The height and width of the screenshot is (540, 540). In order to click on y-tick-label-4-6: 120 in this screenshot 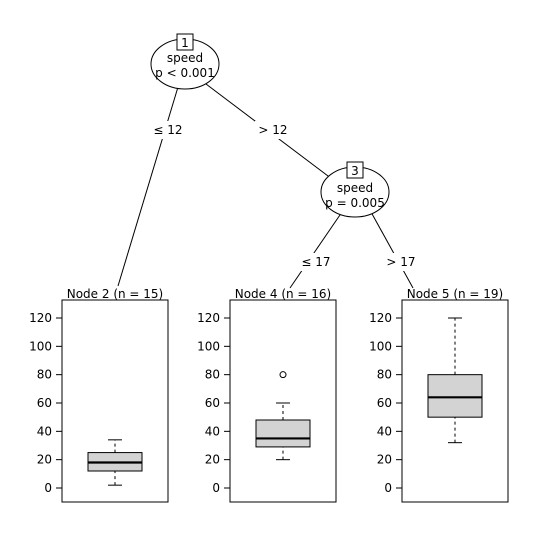, I will do `click(208, 318)`.